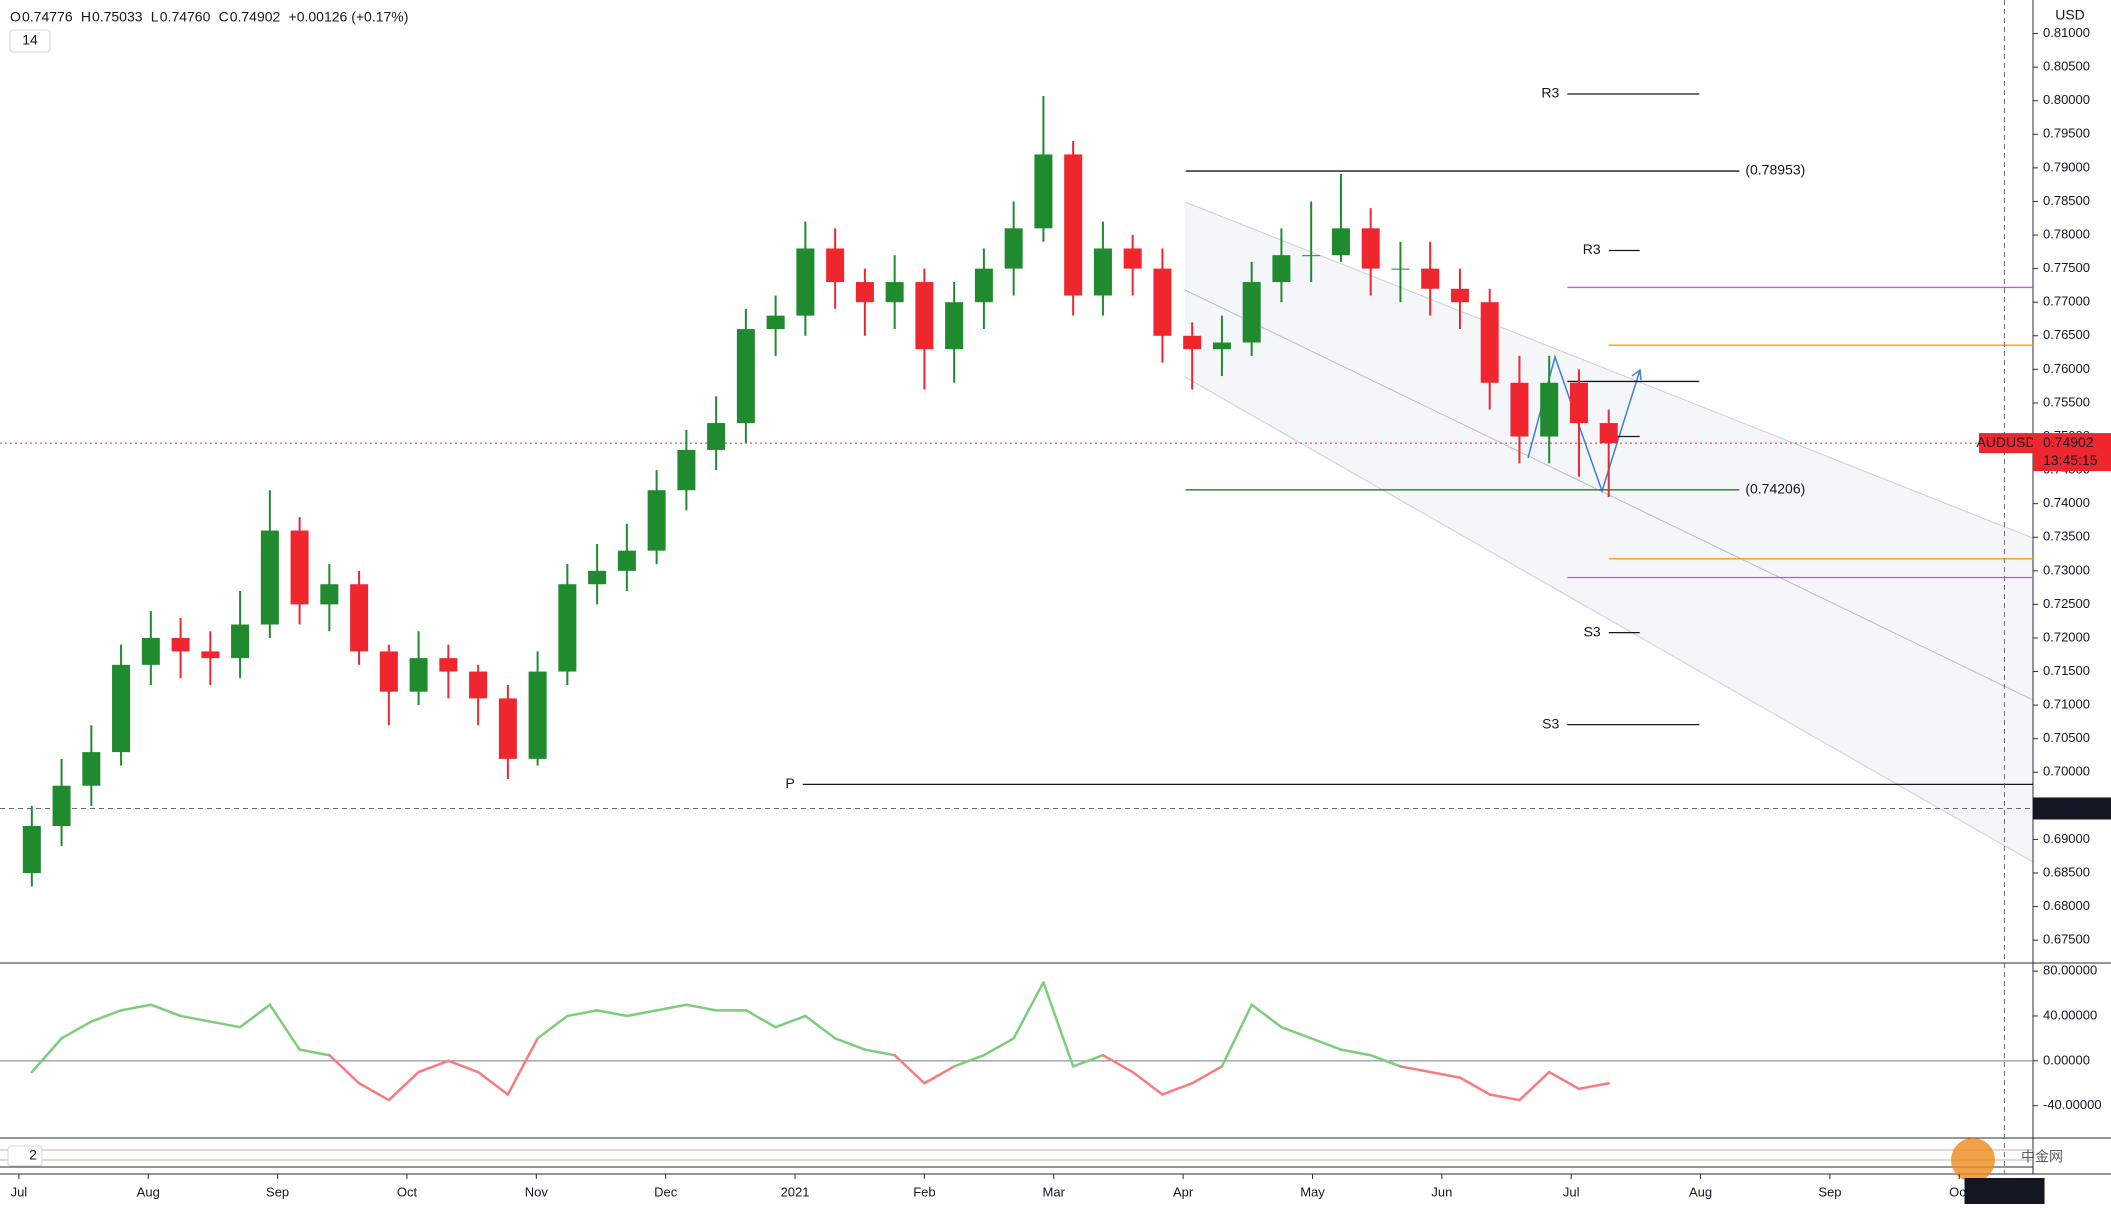 The image size is (2111, 1208). Describe the element at coordinates (2070, 1014) in the screenshot. I see `y-tick-label: 40.00000` at that location.